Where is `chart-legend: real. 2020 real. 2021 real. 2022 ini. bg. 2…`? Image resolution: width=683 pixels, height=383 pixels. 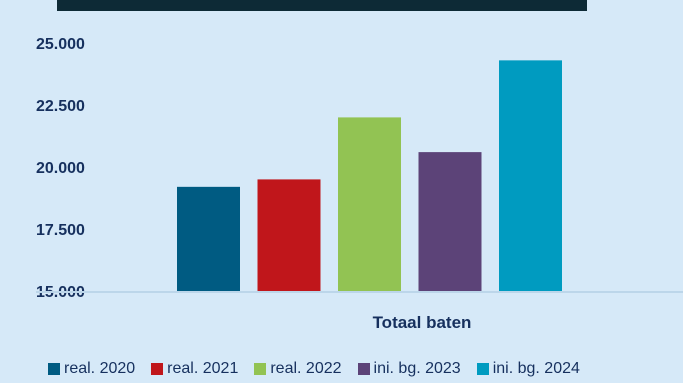
chart-legend: real. 2020 real. 2021 real. 2022 ini. bg. 2… is located at coordinates (314, 369).